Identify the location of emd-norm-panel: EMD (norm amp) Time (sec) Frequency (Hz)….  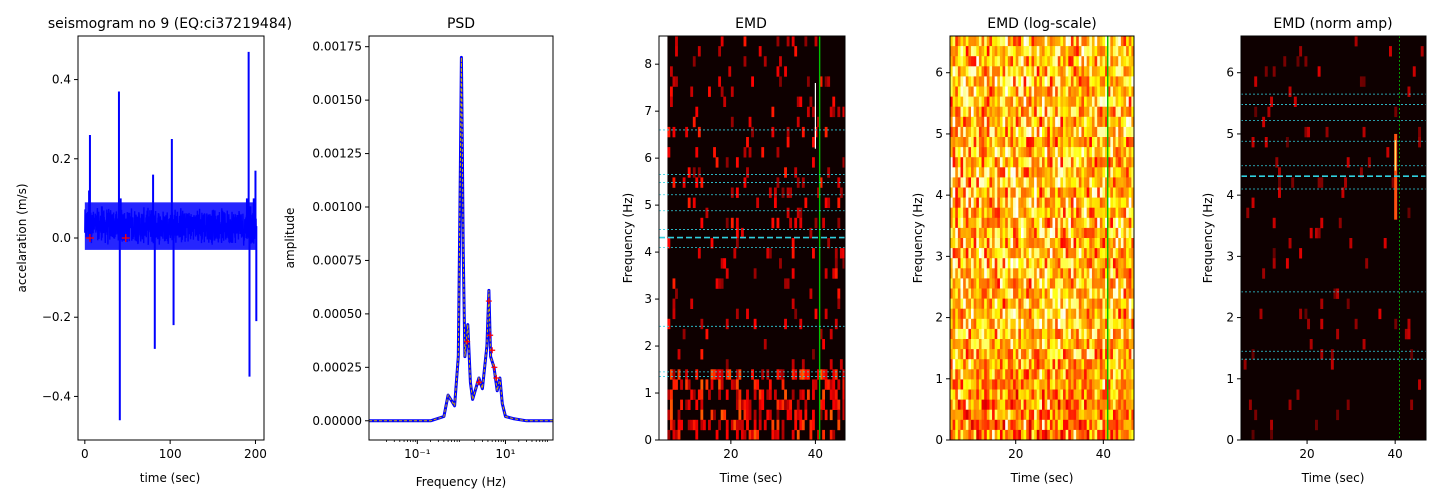
(1314, 250).